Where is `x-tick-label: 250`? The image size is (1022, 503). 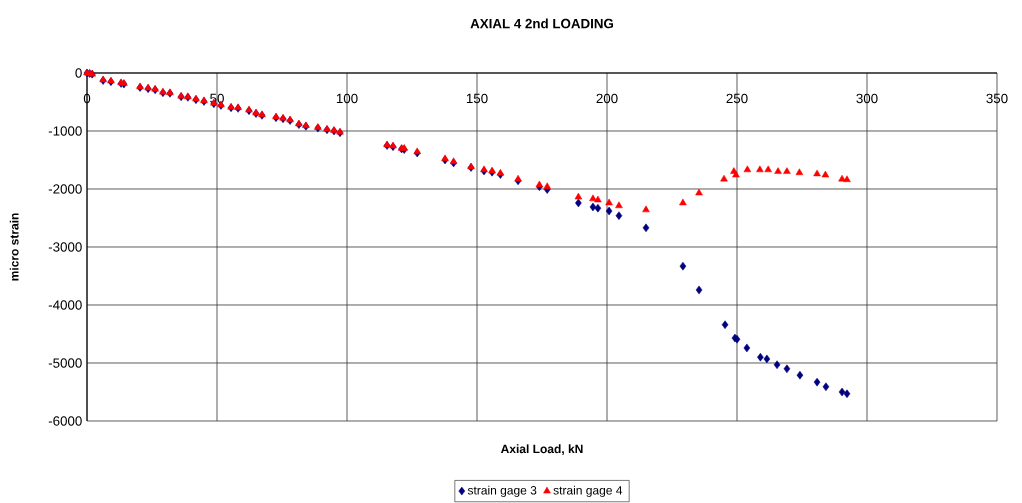
x-tick-label: 250 is located at coordinates (737, 98).